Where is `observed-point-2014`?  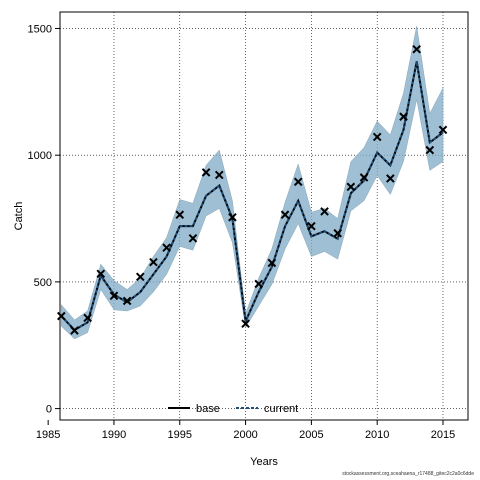
observed-point-2014 is located at coordinates (430, 150).